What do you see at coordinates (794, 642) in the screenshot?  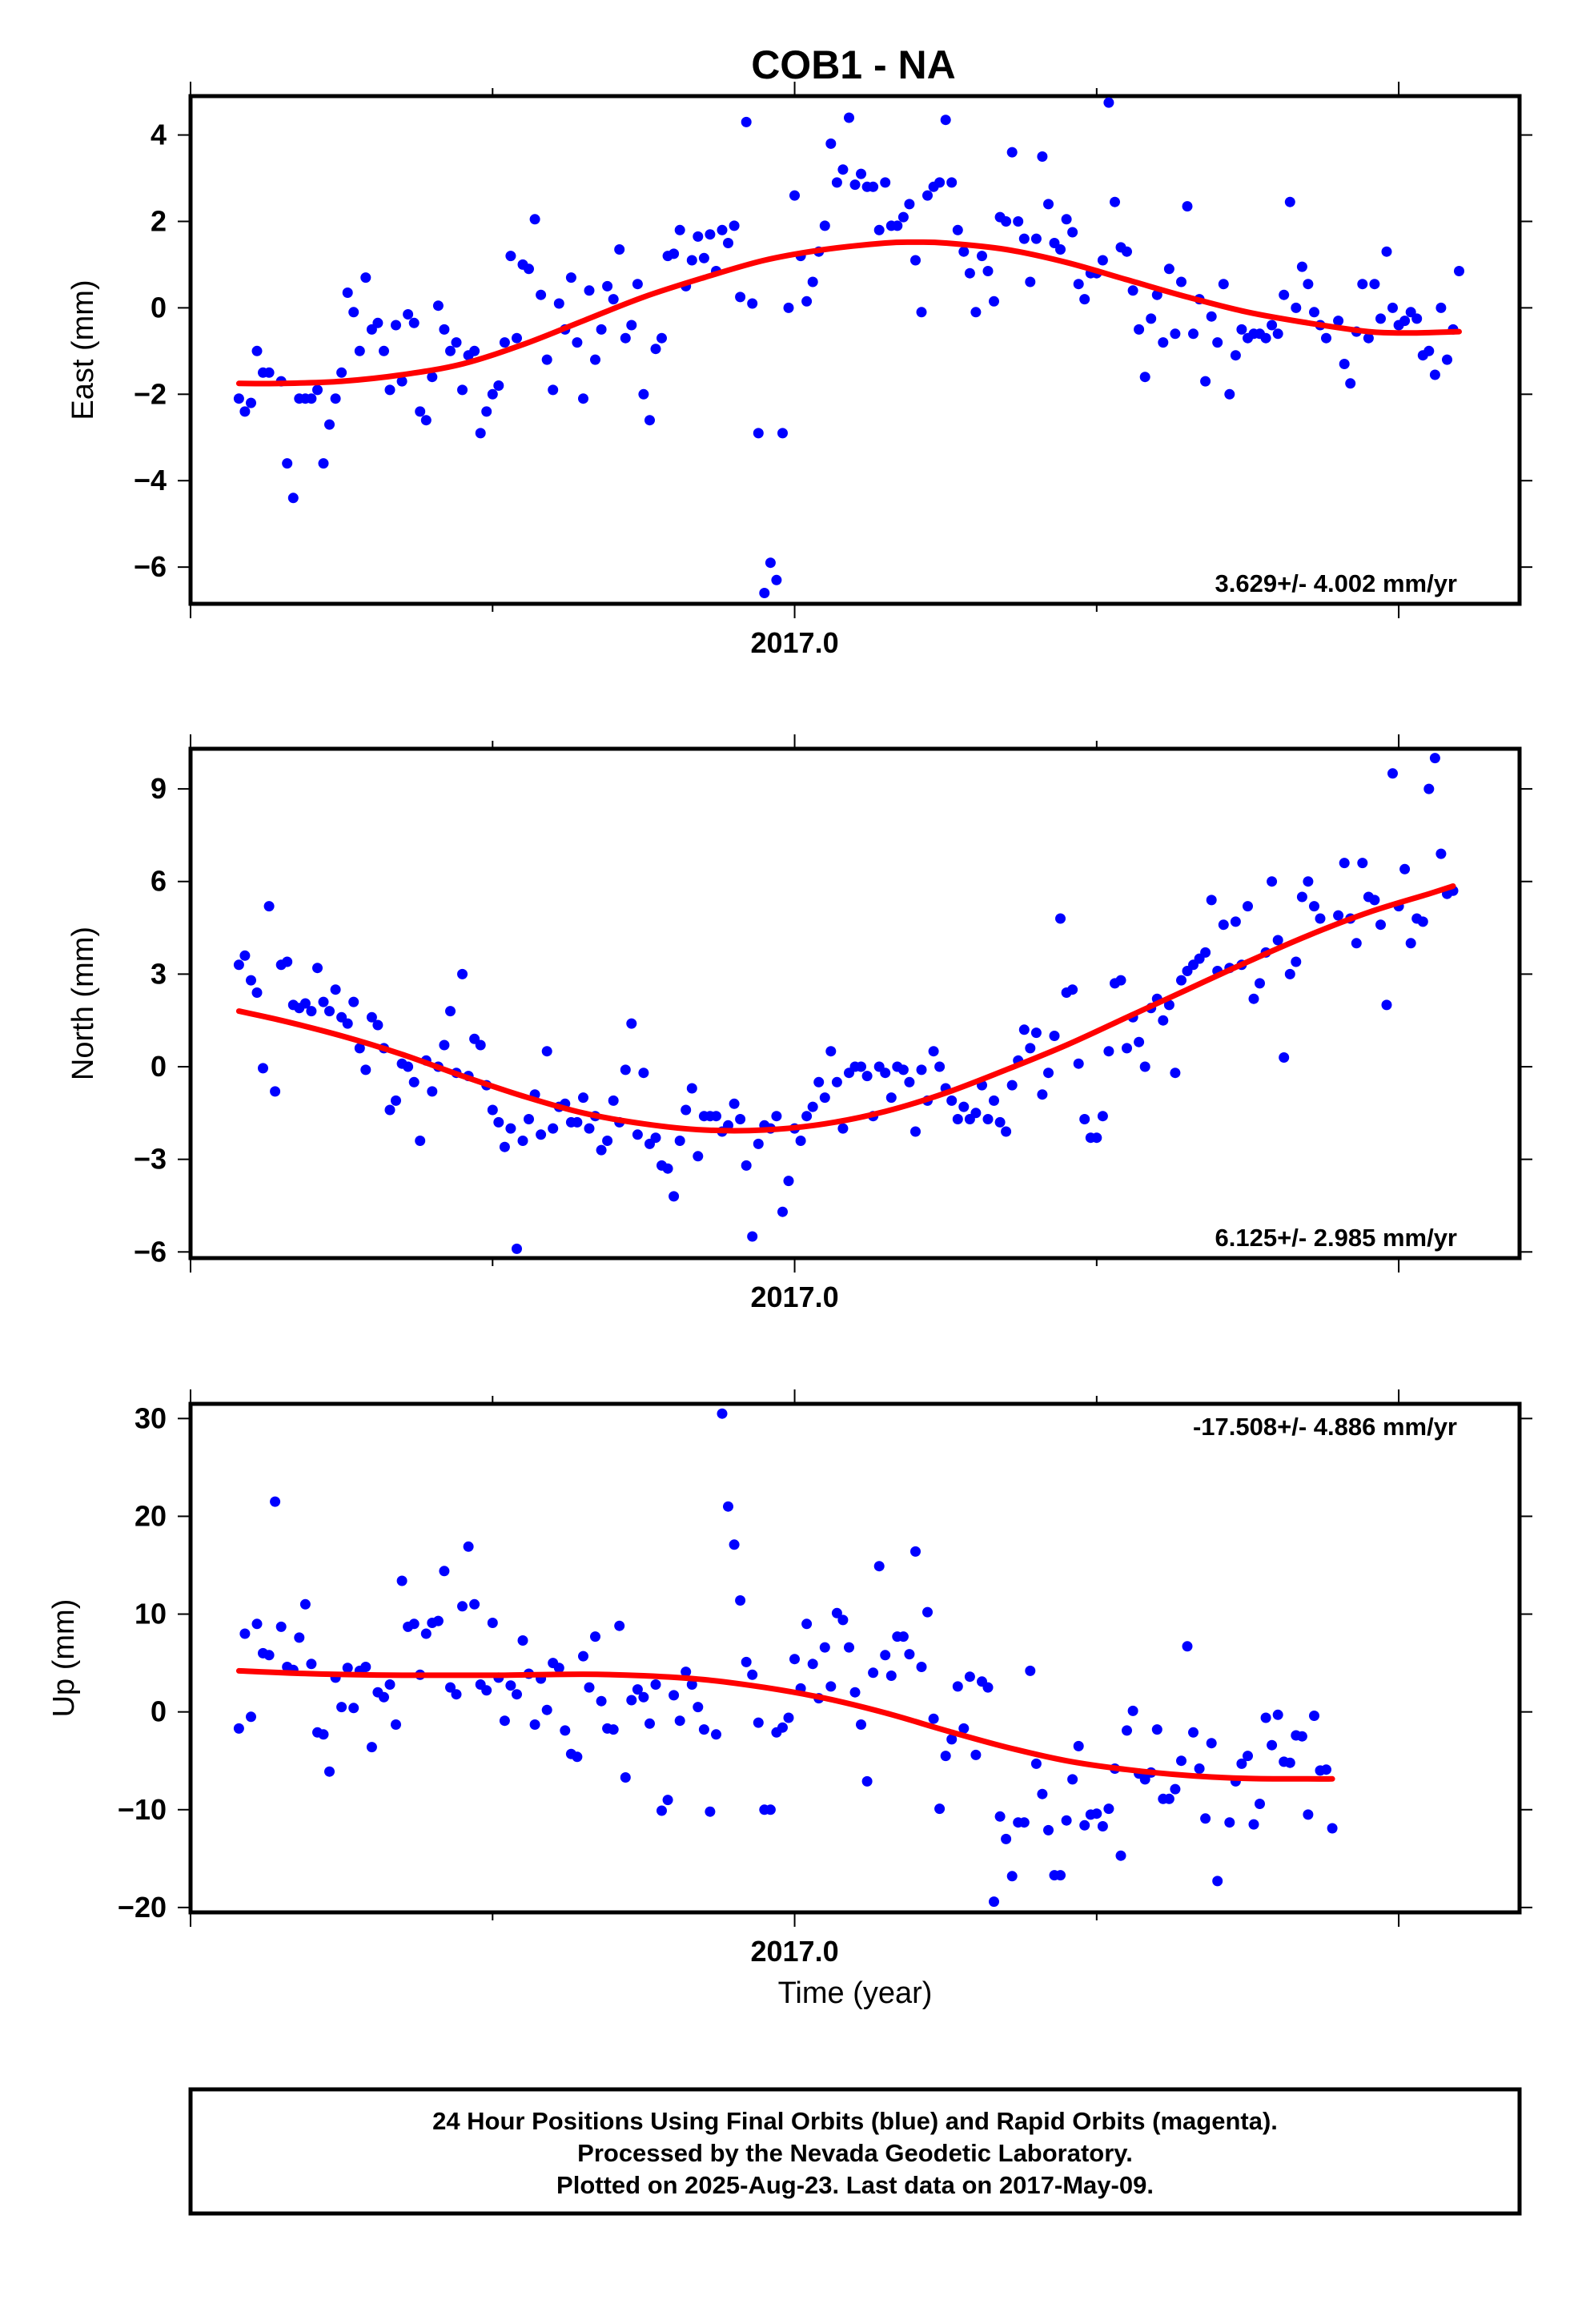 I see `x-tick-label: 2017.0` at bounding box center [794, 642].